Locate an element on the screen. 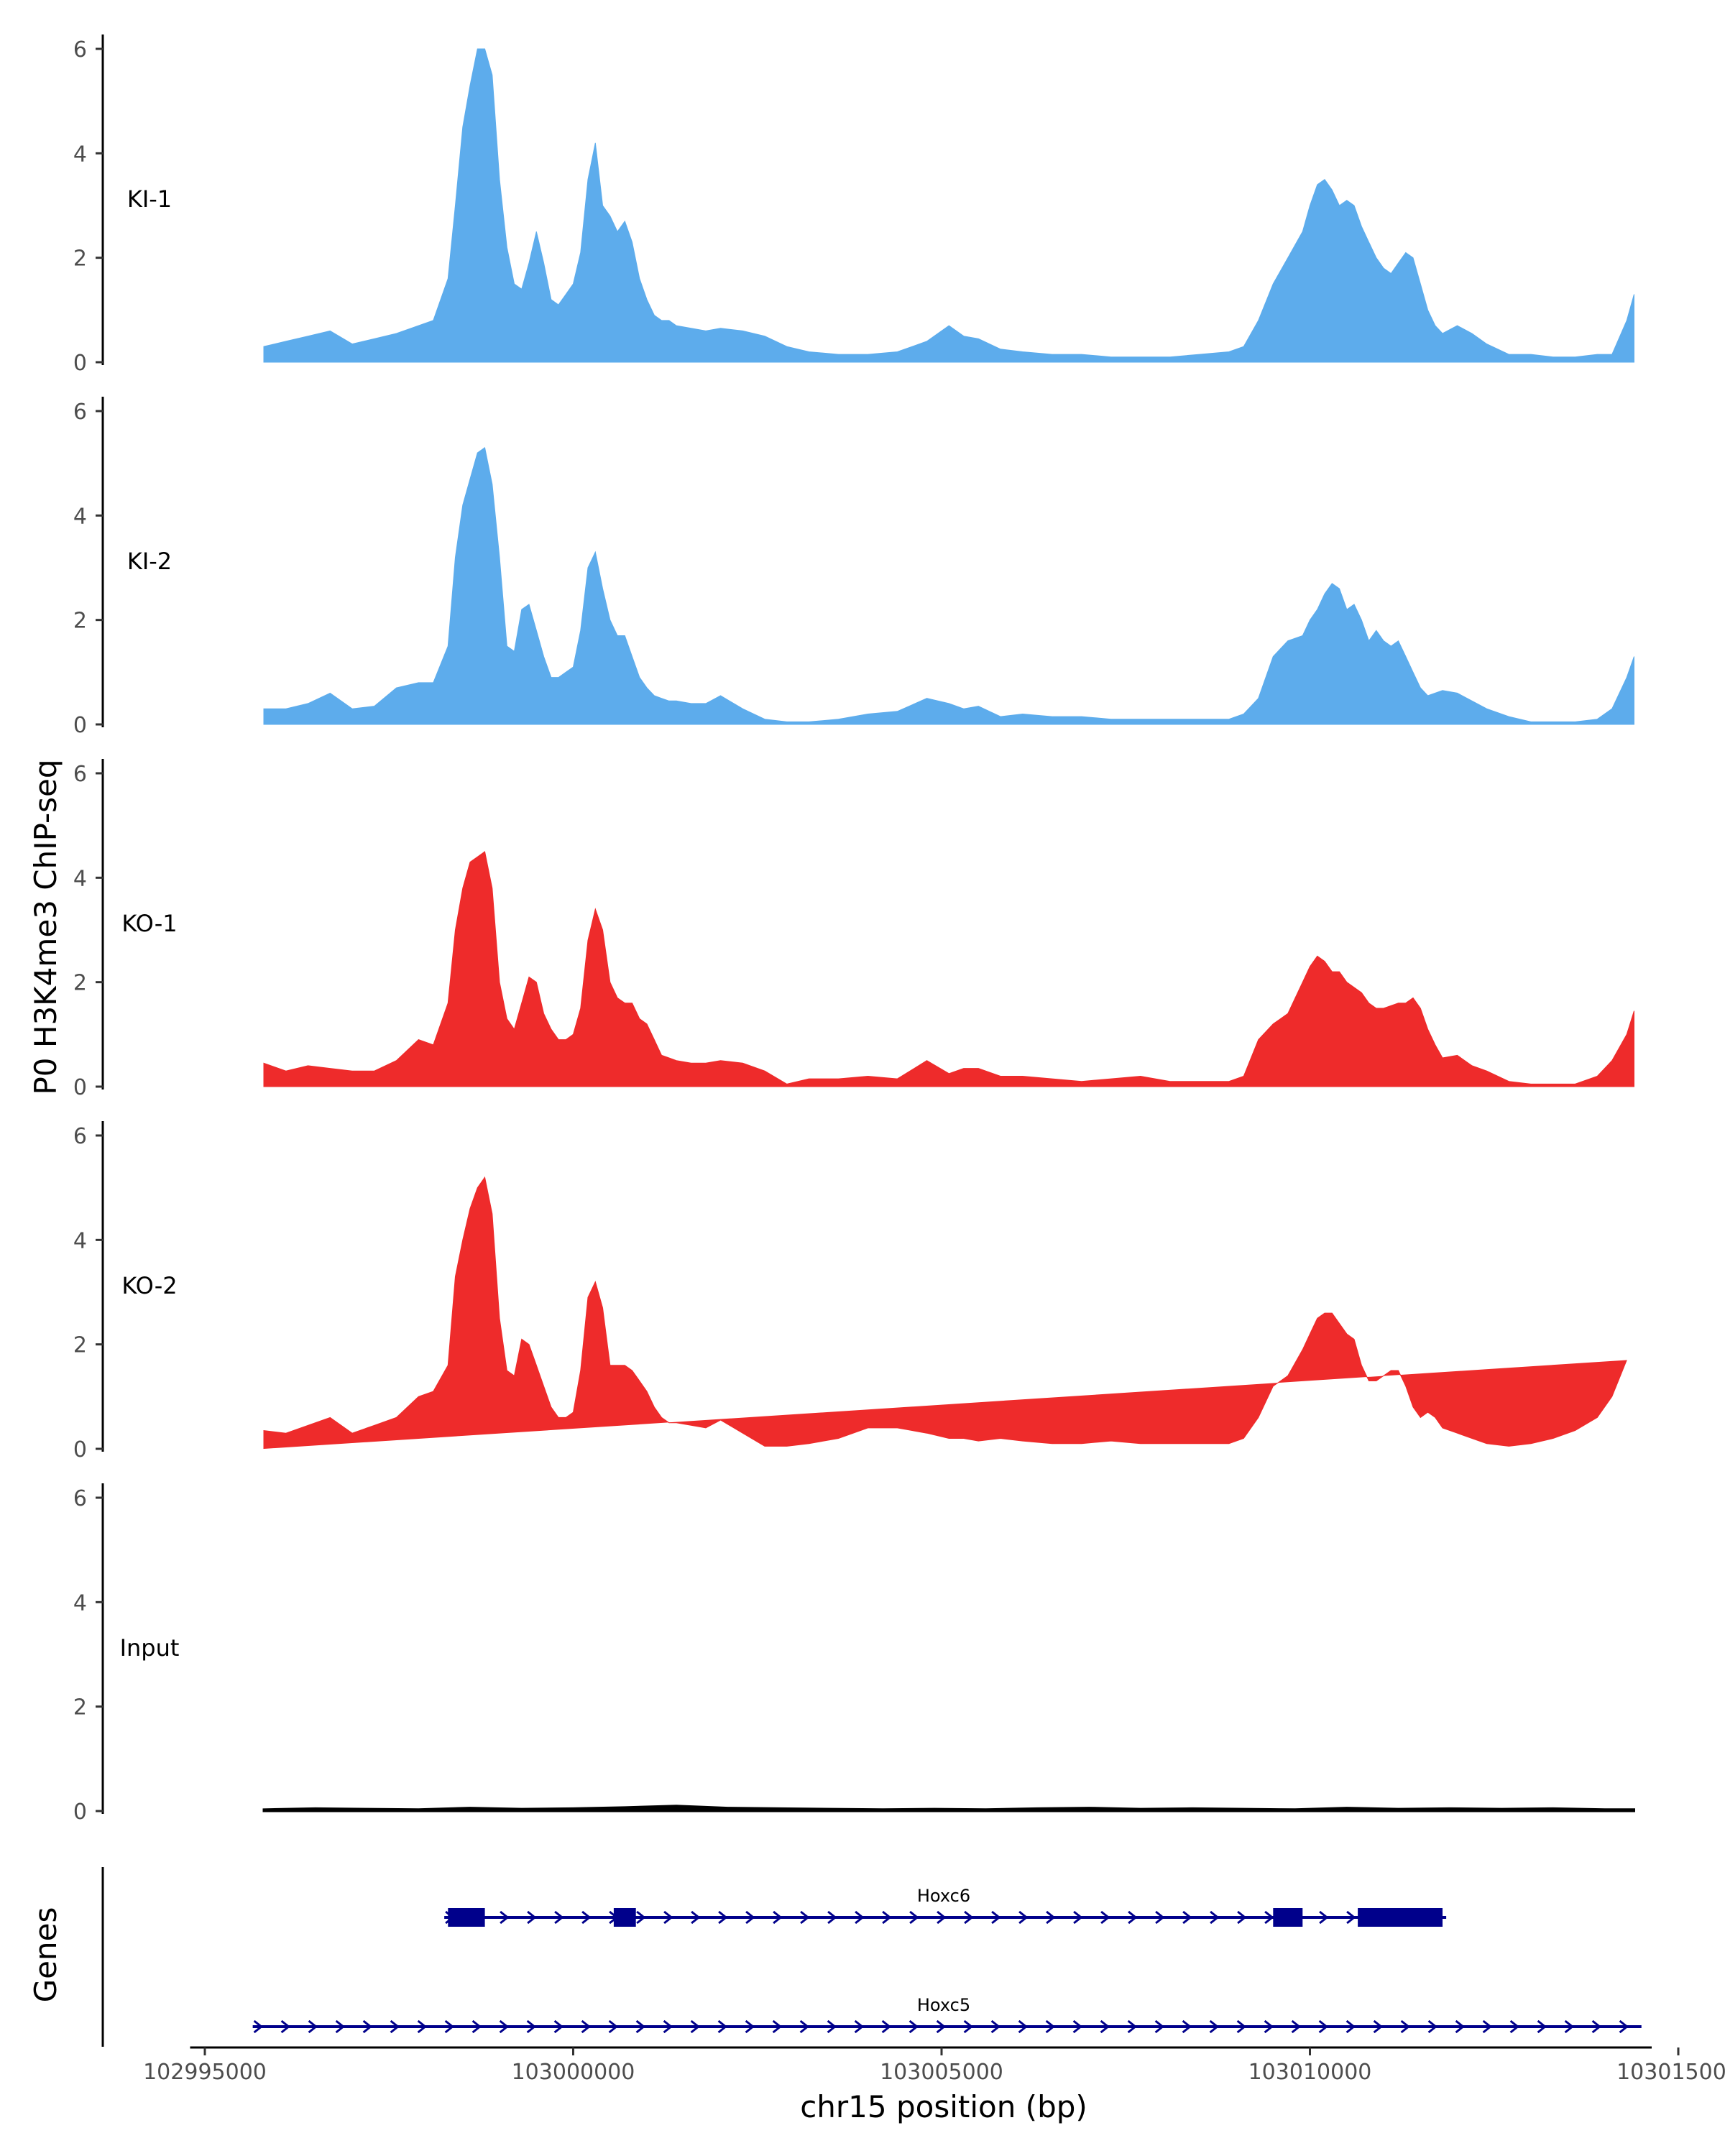 The width and height of the screenshot is (1725, 2156). track-label: KO-1 is located at coordinates (149, 924).